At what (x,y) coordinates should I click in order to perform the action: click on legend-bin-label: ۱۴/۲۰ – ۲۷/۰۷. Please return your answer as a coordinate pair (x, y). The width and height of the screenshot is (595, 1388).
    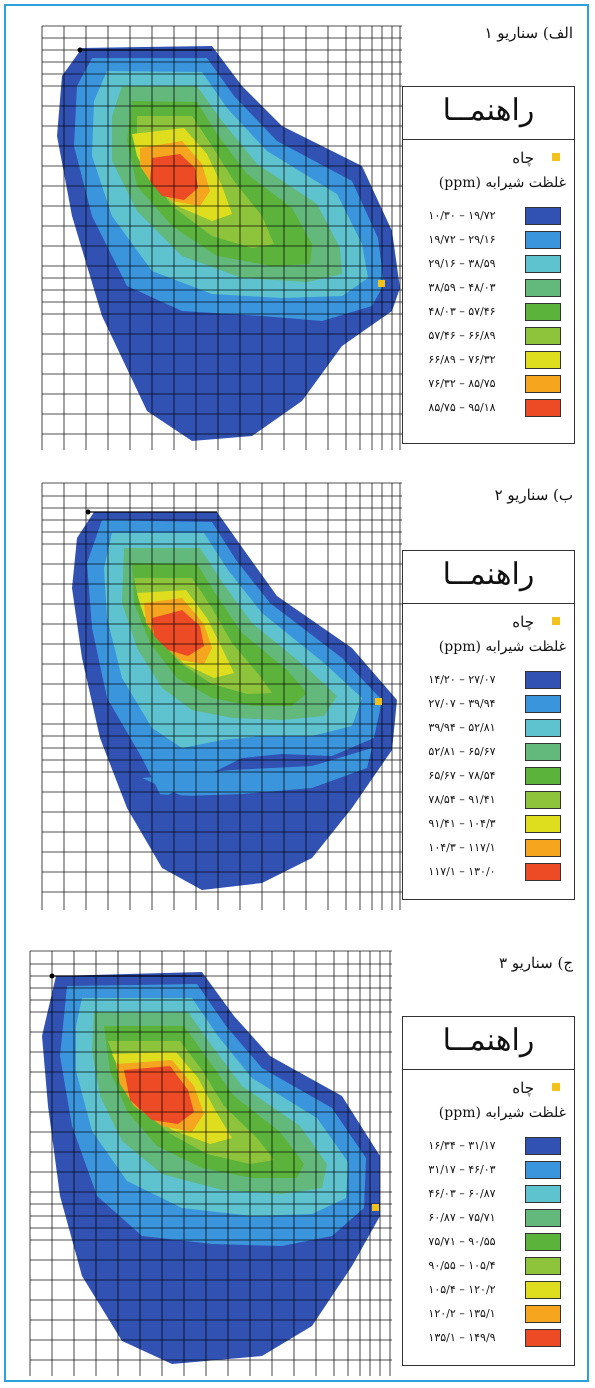
    Looking at the image, I should click on (462, 679).